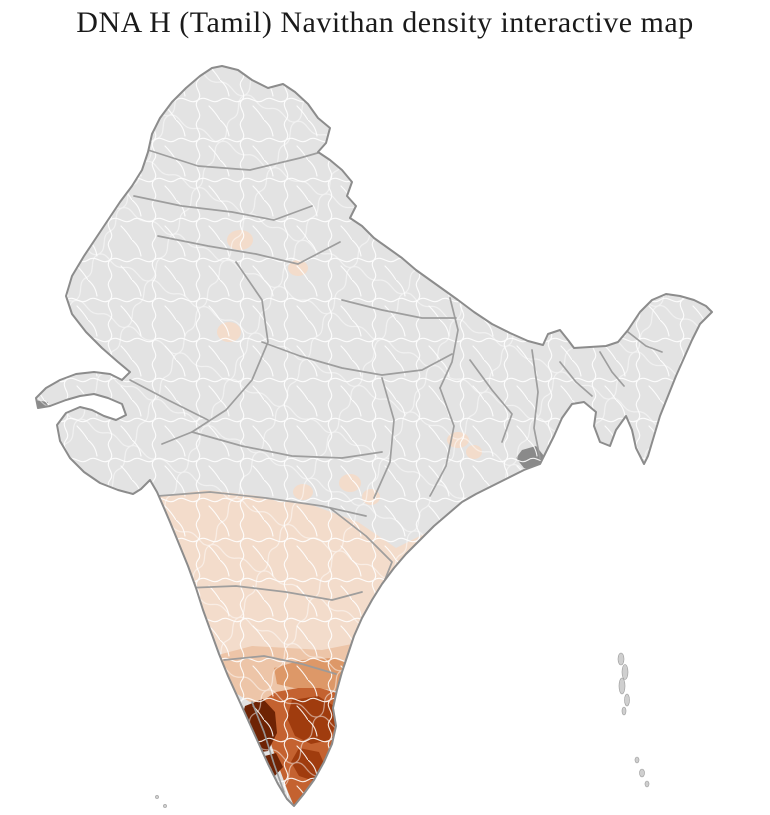 The height and width of the screenshot is (815, 770). I want to click on islands, so click(402, 730).